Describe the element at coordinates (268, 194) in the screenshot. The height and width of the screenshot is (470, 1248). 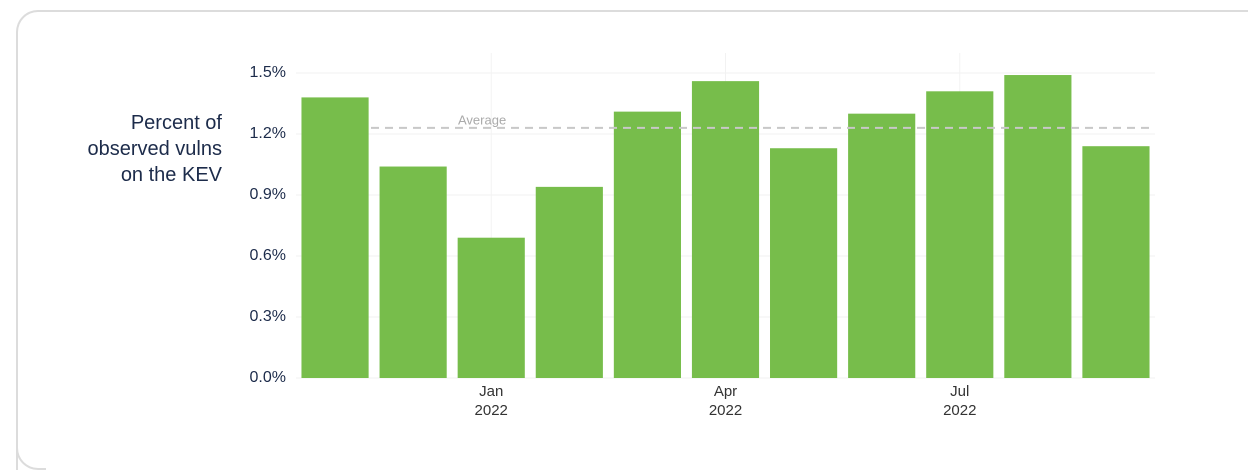
I see `y-tick-label: 0.9%` at that location.